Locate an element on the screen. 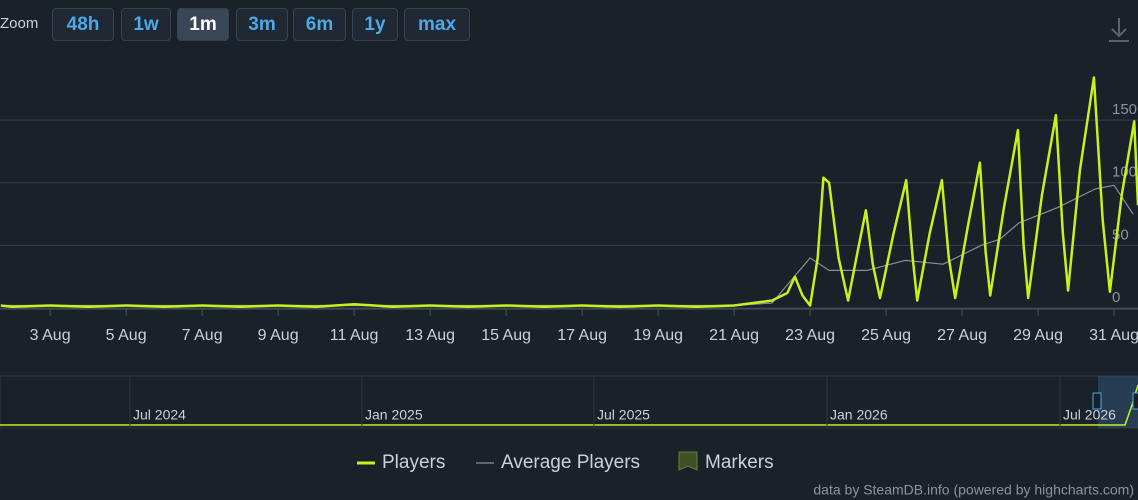 Image resolution: width=1138 pixels, height=500 pixels. zoom-label: Zoom is located at coordinates (19, 23).